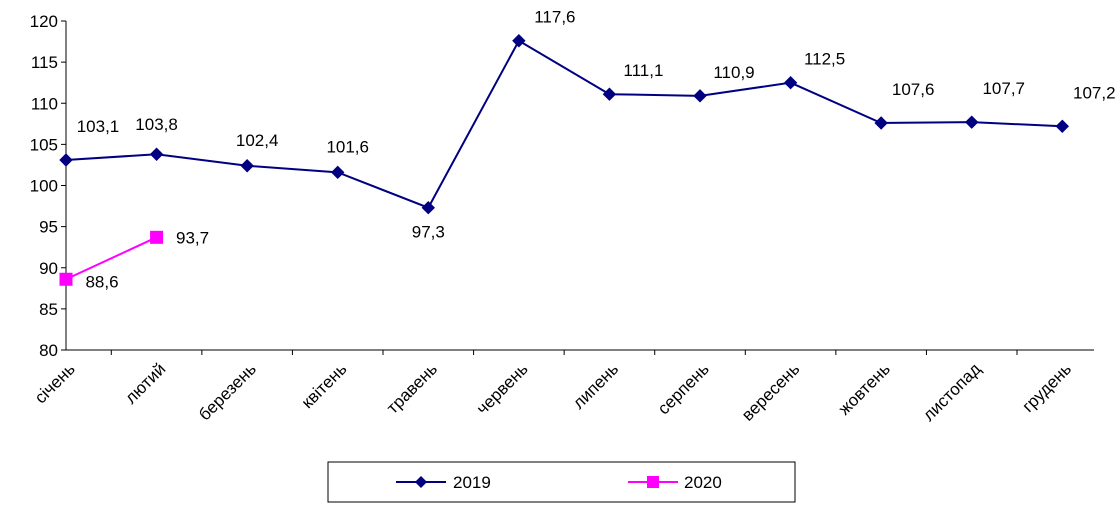 The image size is (1115, 509). What do you see at coordinates (192, 237) in the screenshot?
I see `data-label-2020-1: 93,7` at bounding box center [192, 237].